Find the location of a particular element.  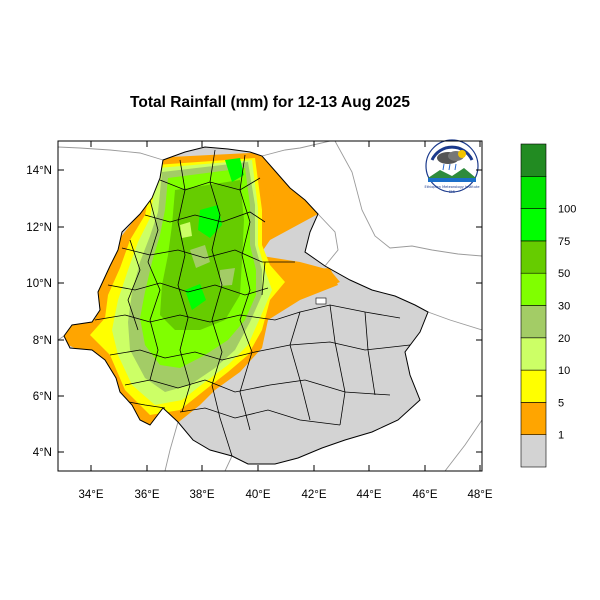

lon-tick-label: 46°E is located at coordinates (424, 495).